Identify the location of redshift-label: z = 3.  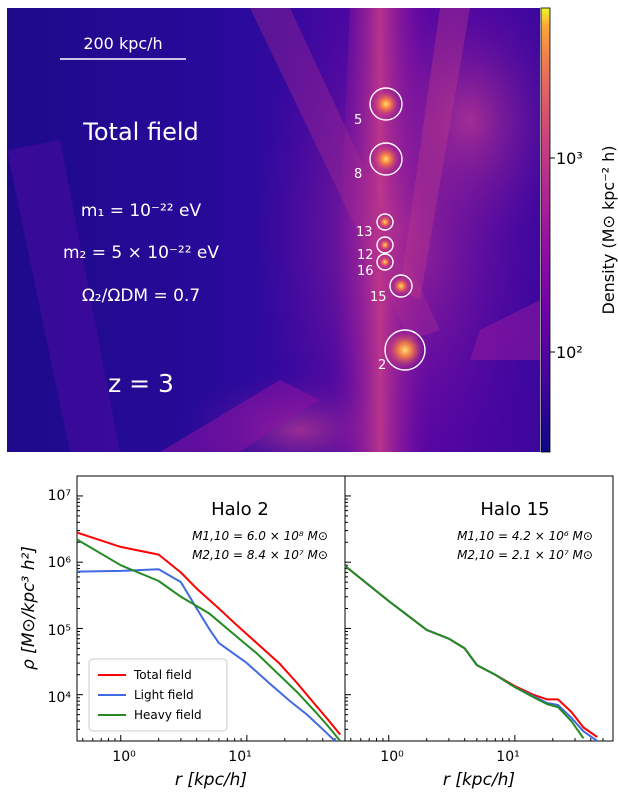
(141, 383).